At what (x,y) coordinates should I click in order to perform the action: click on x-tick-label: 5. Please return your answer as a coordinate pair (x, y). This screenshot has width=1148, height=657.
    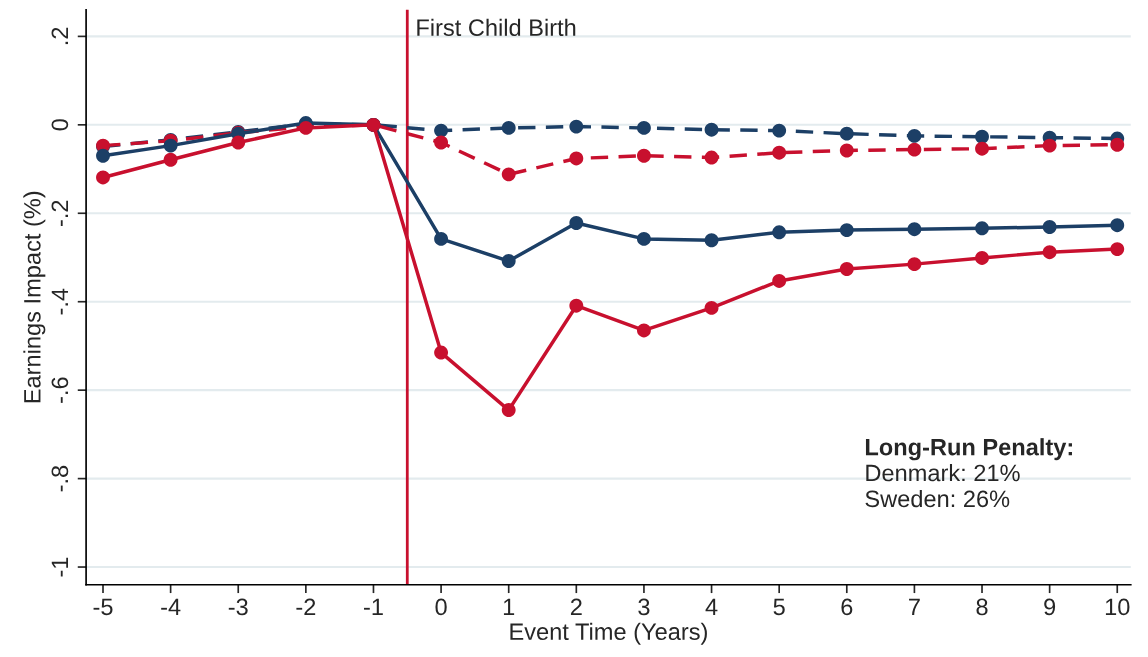
    Looking at the image, I should click on (779, 607).